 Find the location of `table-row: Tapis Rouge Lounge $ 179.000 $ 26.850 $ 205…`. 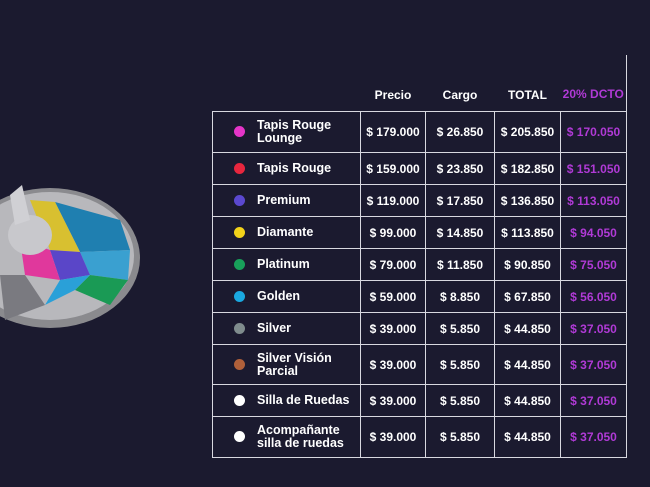

table-row: Tapis Rouge Lounge $ 179.000 $ 26.850 $ 205… is located at coordinates (419, 132).